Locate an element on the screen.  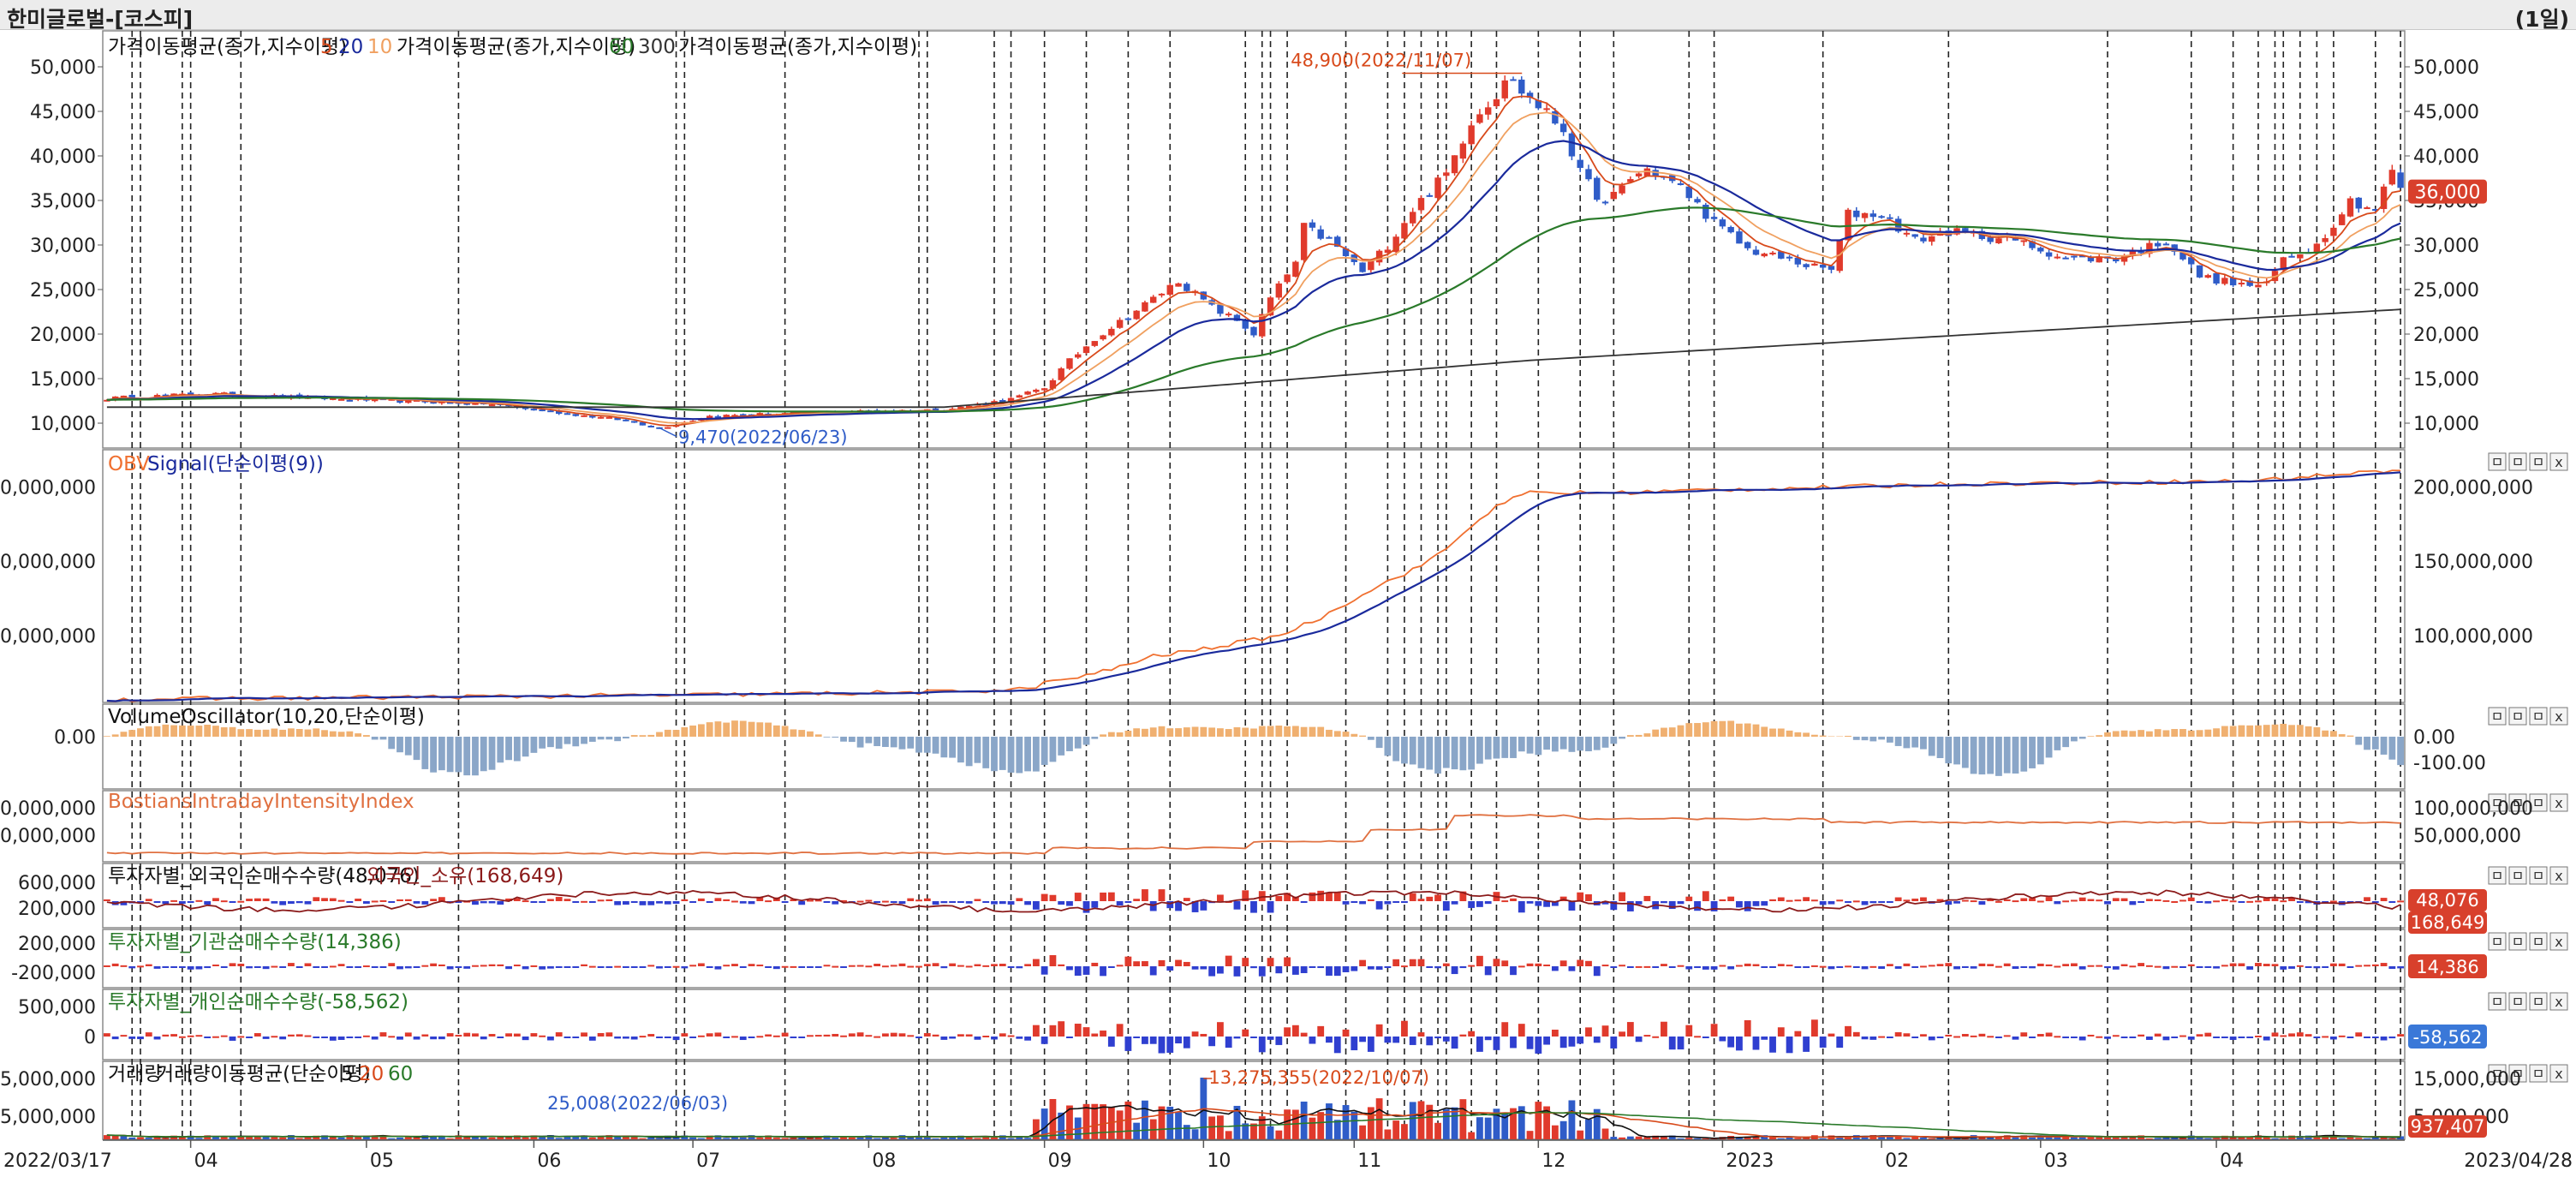
volume-legend-item: 거래량이동평균(단순이평) is located at coordinates (263, 1074).